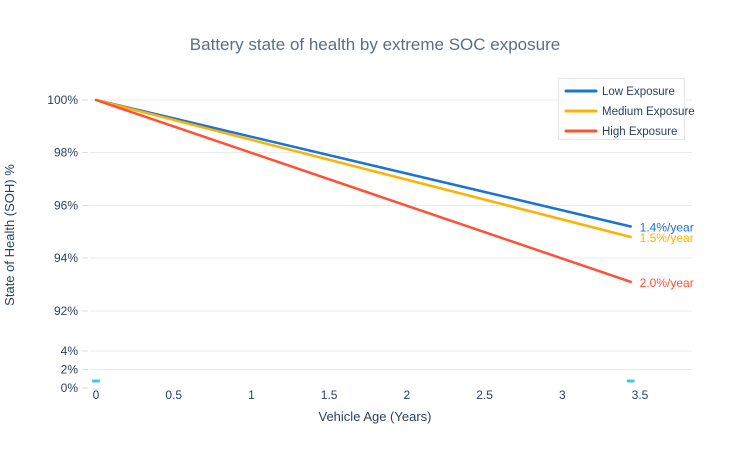 The width and height of the screenshot is (750, 455). What do you see at coordinates (484, 395) in the screenshot?
I see `x-tick-label: 2.5` at bounding box center [484, 395].